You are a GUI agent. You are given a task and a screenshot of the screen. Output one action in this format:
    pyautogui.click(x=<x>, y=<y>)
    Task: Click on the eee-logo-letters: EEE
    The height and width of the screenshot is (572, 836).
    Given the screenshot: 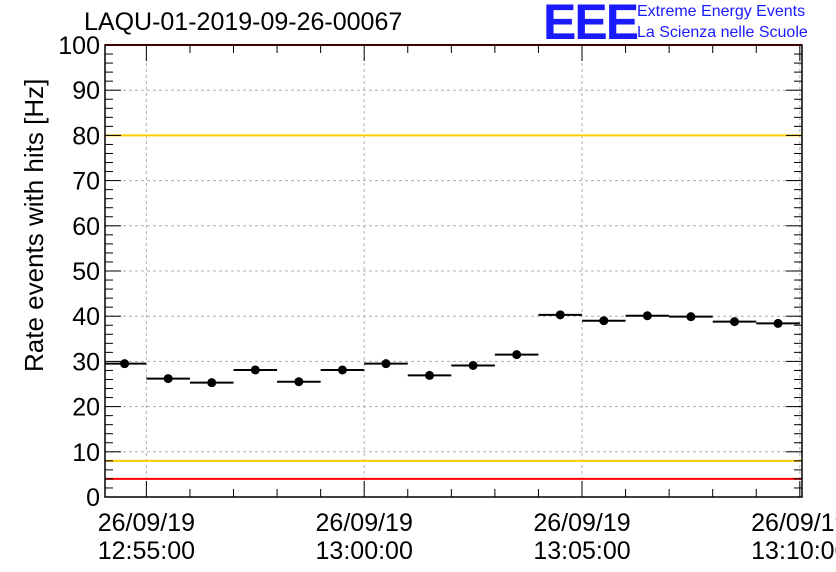 What is the action you would take?
    pyautogui.click(x=591, y=25)
    